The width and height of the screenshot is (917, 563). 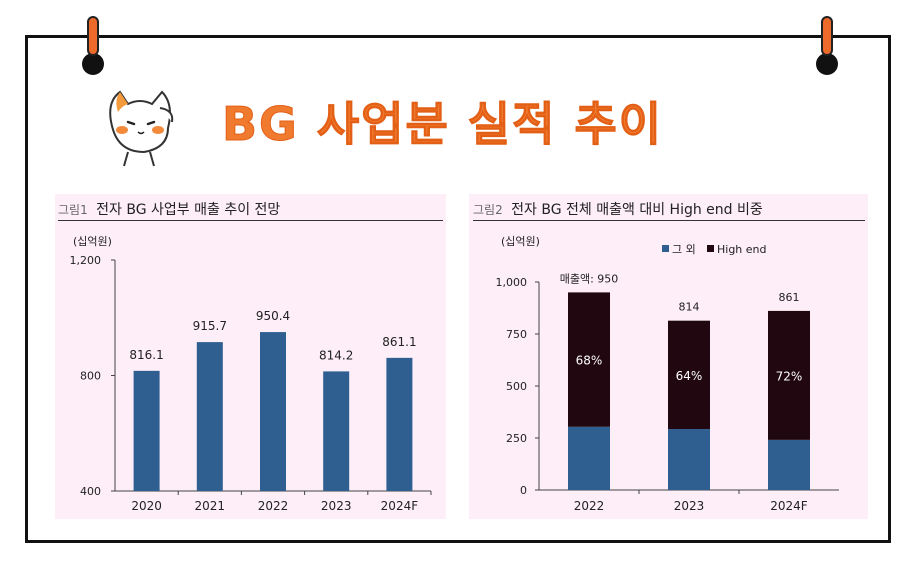 I want to click on share-label: 72%, so click(x=789, y=376).